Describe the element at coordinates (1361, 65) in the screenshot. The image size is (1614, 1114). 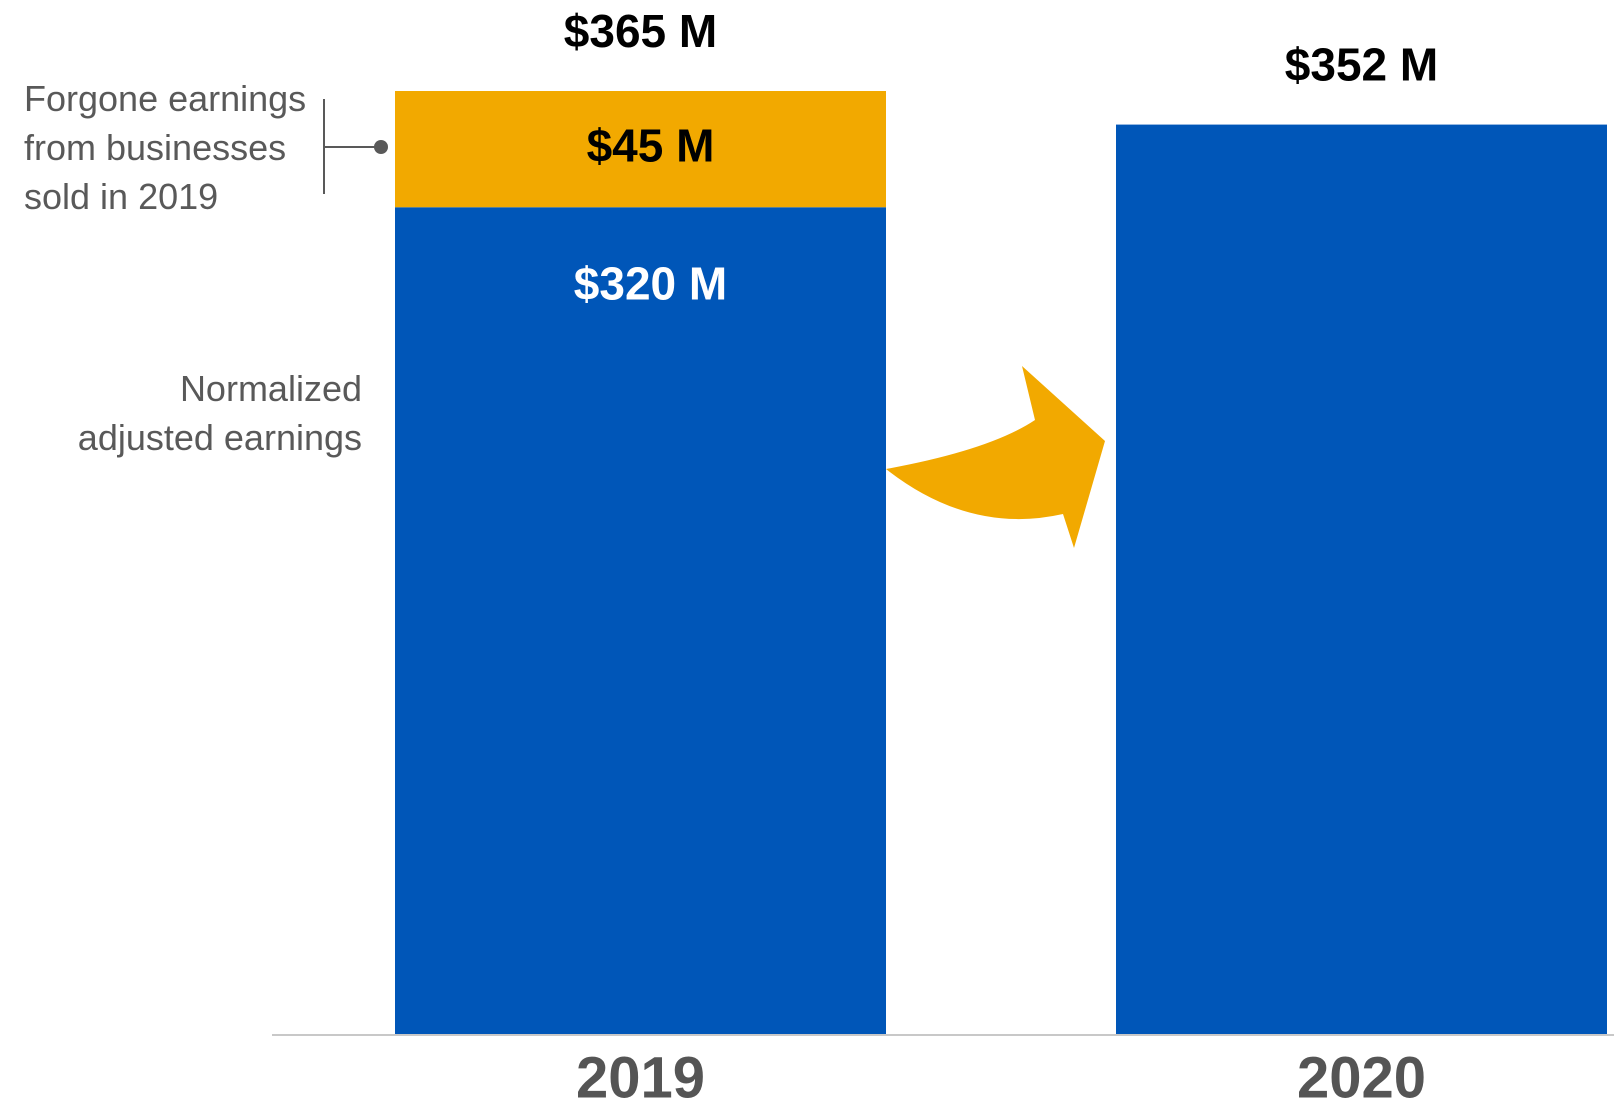
I see `total-label: $352 M` at that location.